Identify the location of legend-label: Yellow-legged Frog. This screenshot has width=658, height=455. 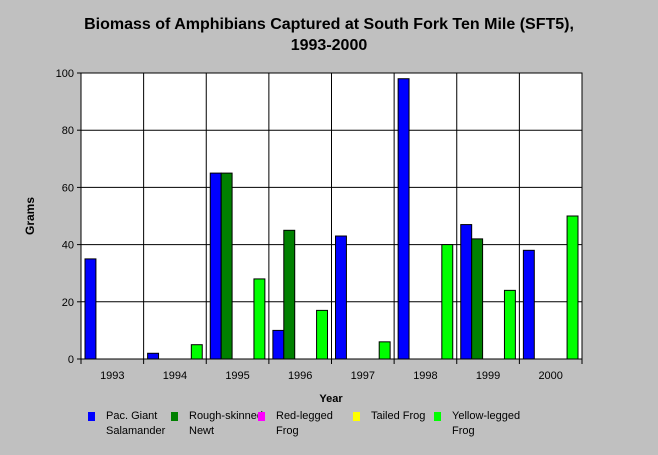
(497, 424).